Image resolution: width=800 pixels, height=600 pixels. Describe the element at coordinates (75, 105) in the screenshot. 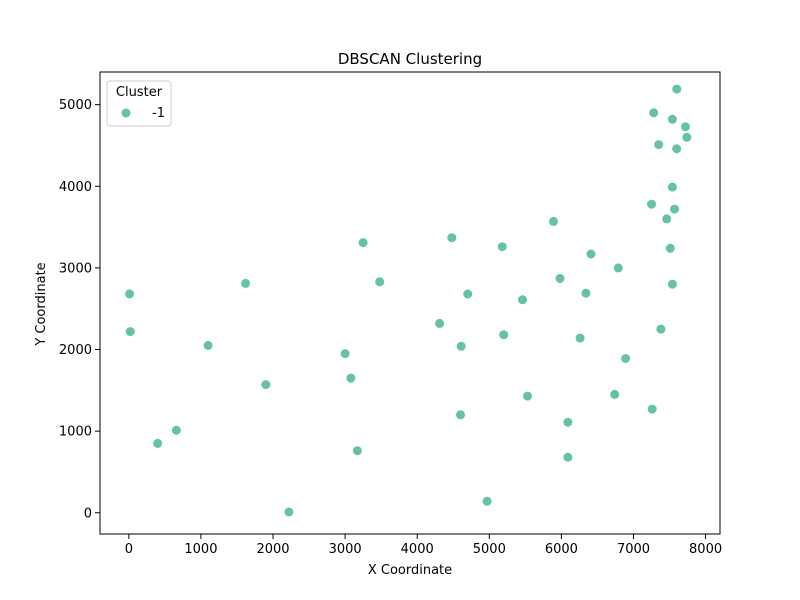

I see `y-tick-label: 5000` at that location.